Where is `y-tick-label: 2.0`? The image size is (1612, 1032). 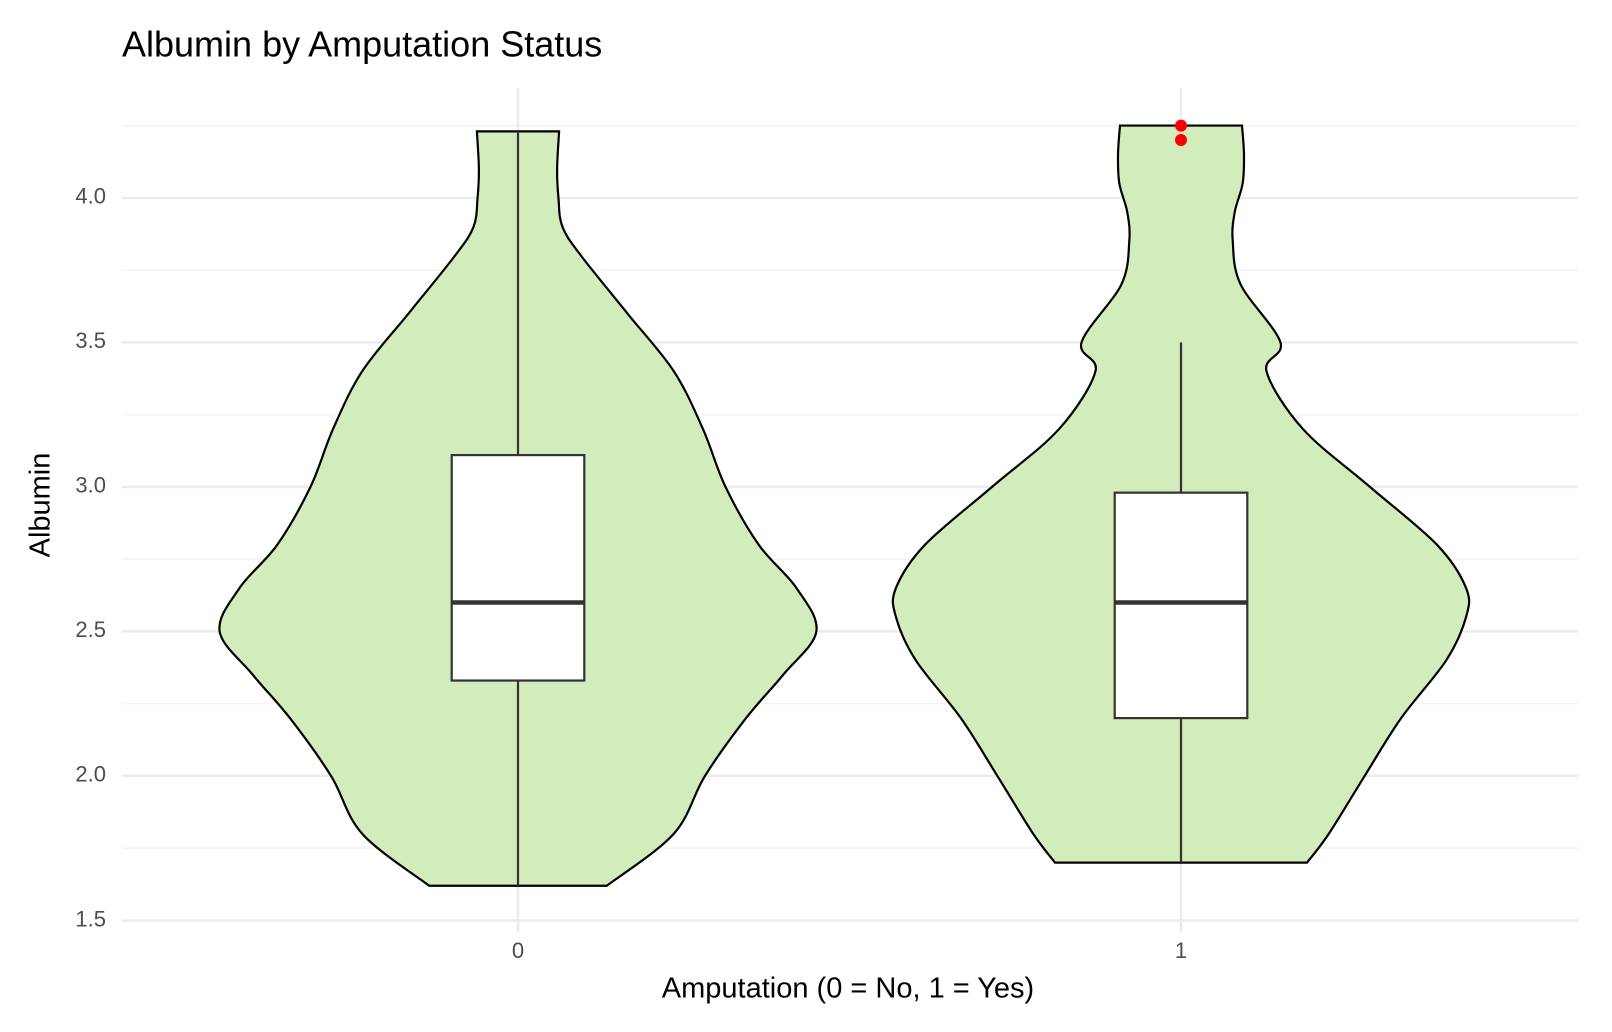
y-tick-label: 2.0 is located at coordinates (90, 774).